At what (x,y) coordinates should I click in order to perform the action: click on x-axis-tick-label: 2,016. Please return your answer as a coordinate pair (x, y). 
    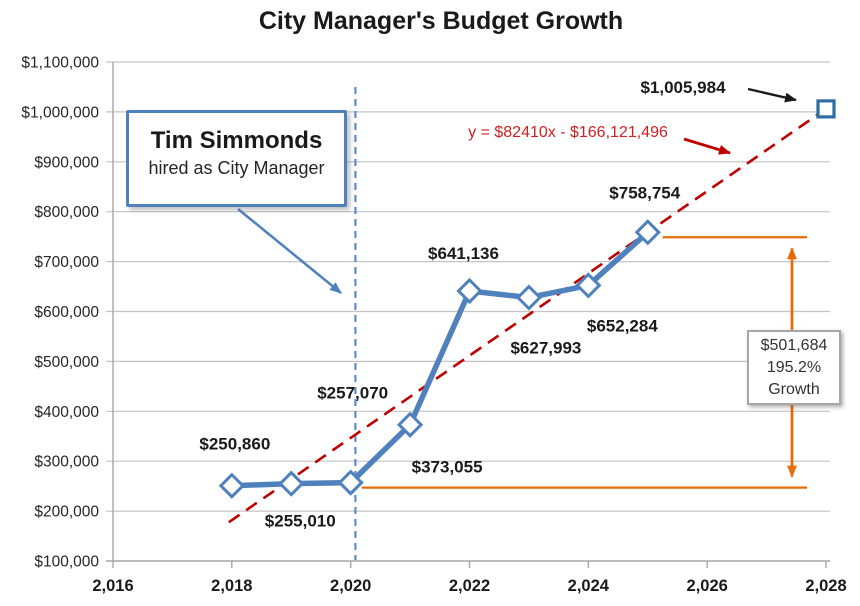
    Looking at the image, I should click on (112, 586).